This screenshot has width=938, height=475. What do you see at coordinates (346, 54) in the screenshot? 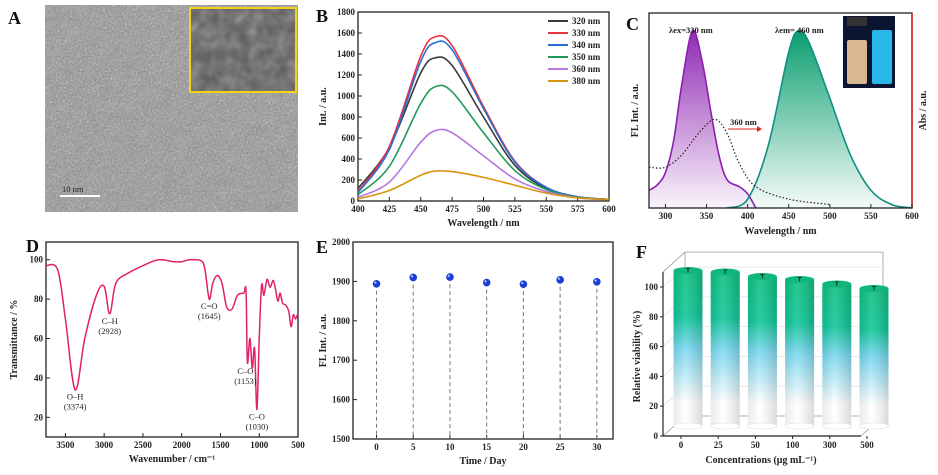
I see `panel-b-ytick-label: 1400` at bounding box center [346, 54].